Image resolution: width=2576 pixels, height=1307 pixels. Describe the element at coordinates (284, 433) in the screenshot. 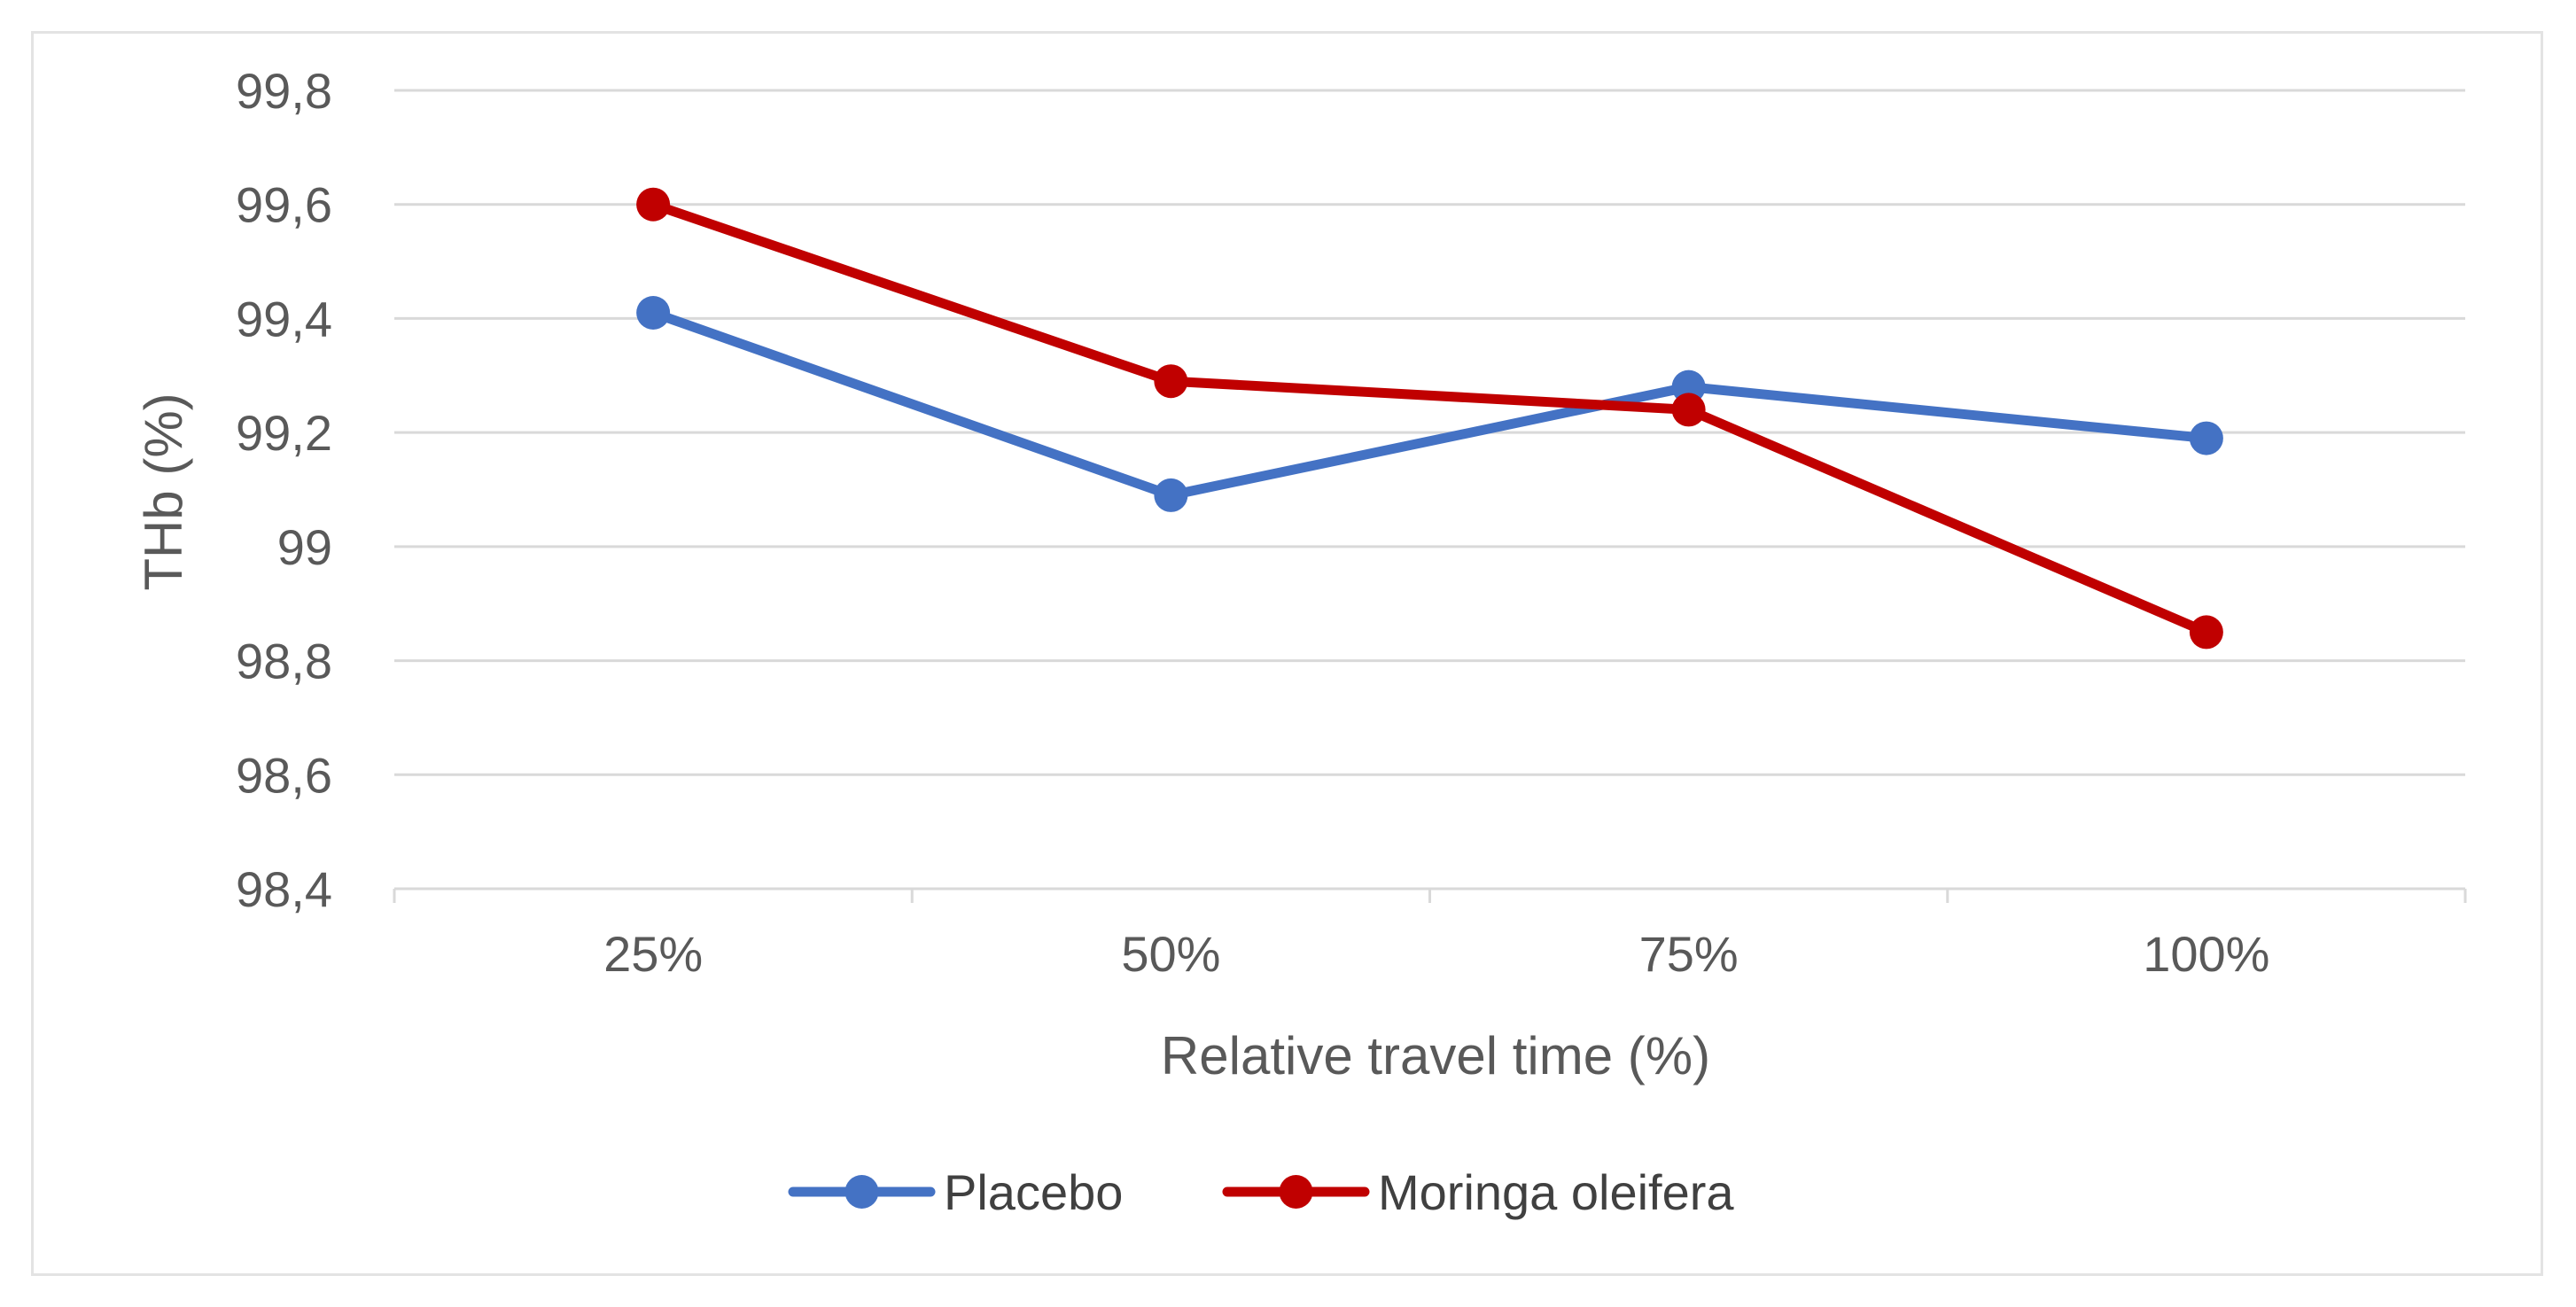

I see `y-tick-label: 99,2` at that location.